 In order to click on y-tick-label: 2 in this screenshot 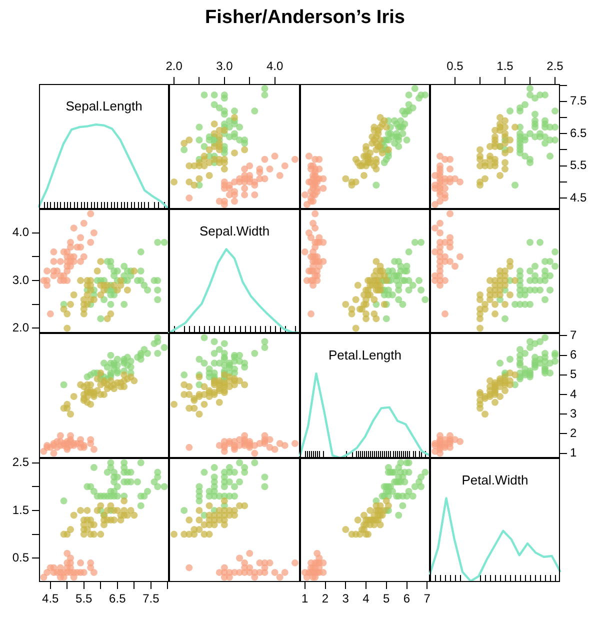, I will do `click(573, 433)`.